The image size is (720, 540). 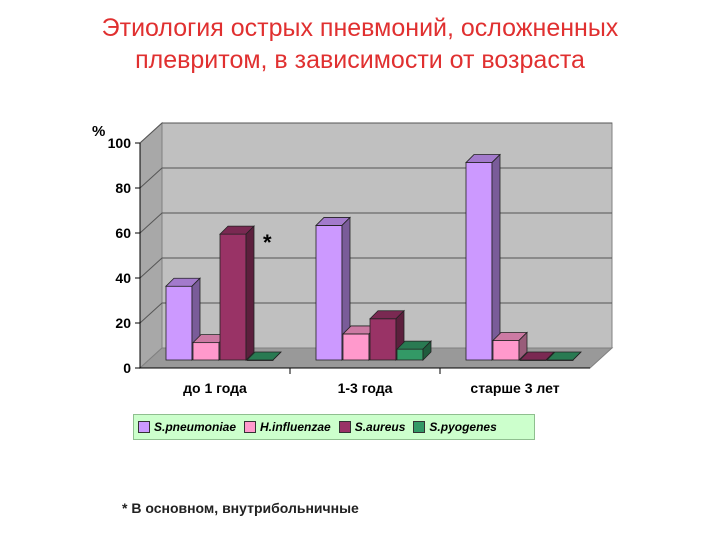 What do you see at coordinates (98, 131) in the screenshot?
I see `y-axis-label: %` at bounding box center [98, 131].